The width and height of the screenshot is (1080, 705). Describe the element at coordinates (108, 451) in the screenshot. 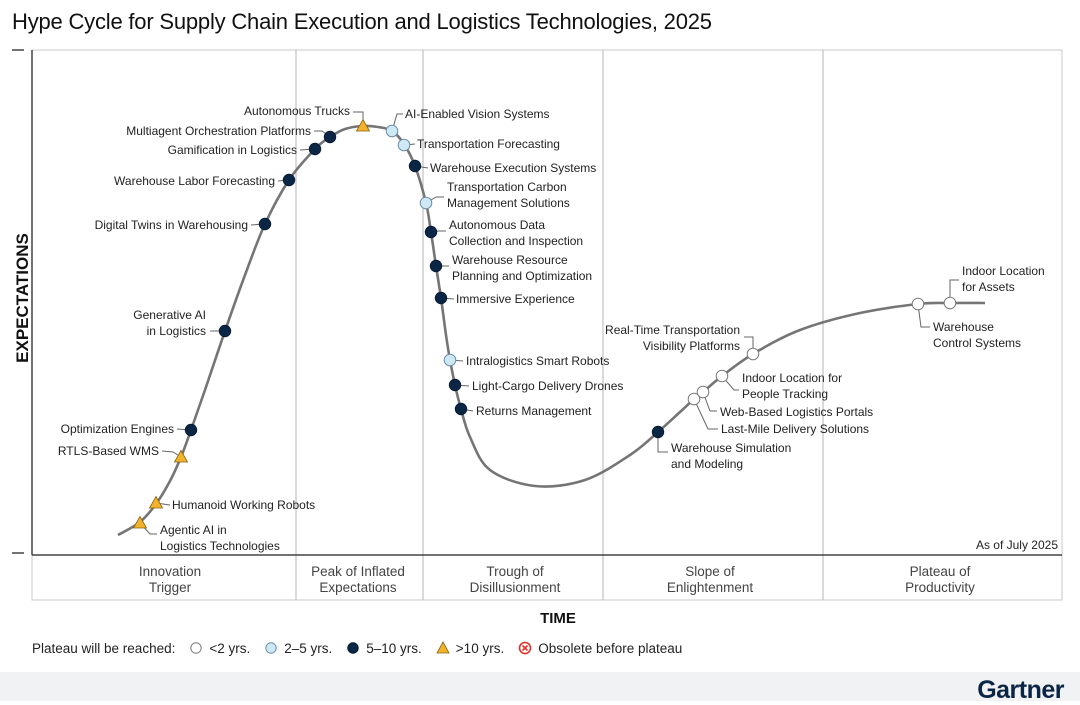

I see `label-rtls-based-wms: RTLS-Based WMS` at that location.